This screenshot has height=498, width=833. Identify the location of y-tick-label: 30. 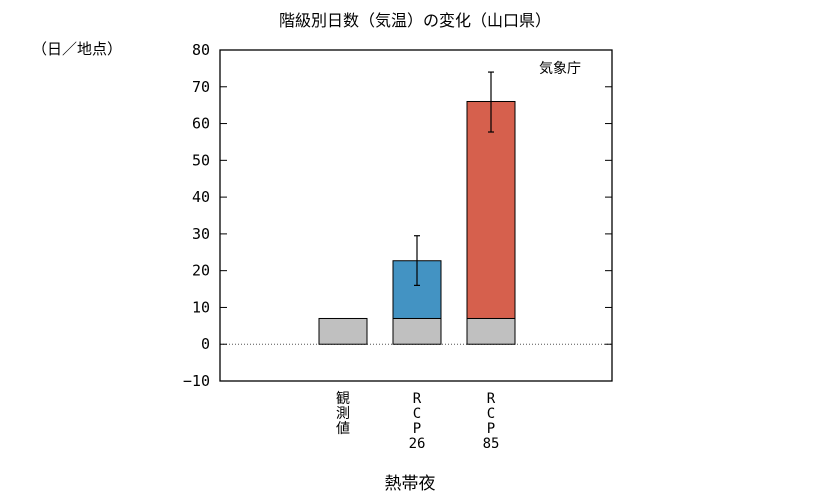
(201, 234).